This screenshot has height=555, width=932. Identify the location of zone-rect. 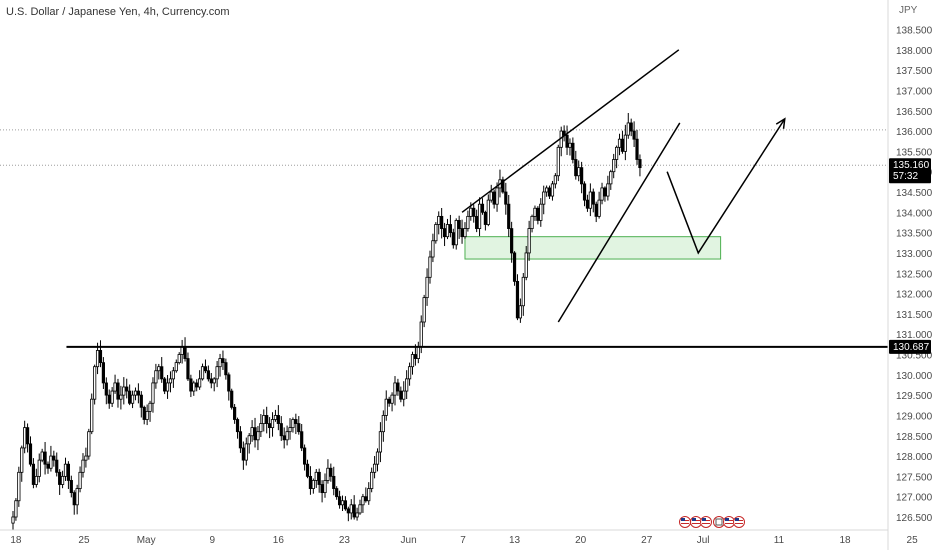
(593, 248).